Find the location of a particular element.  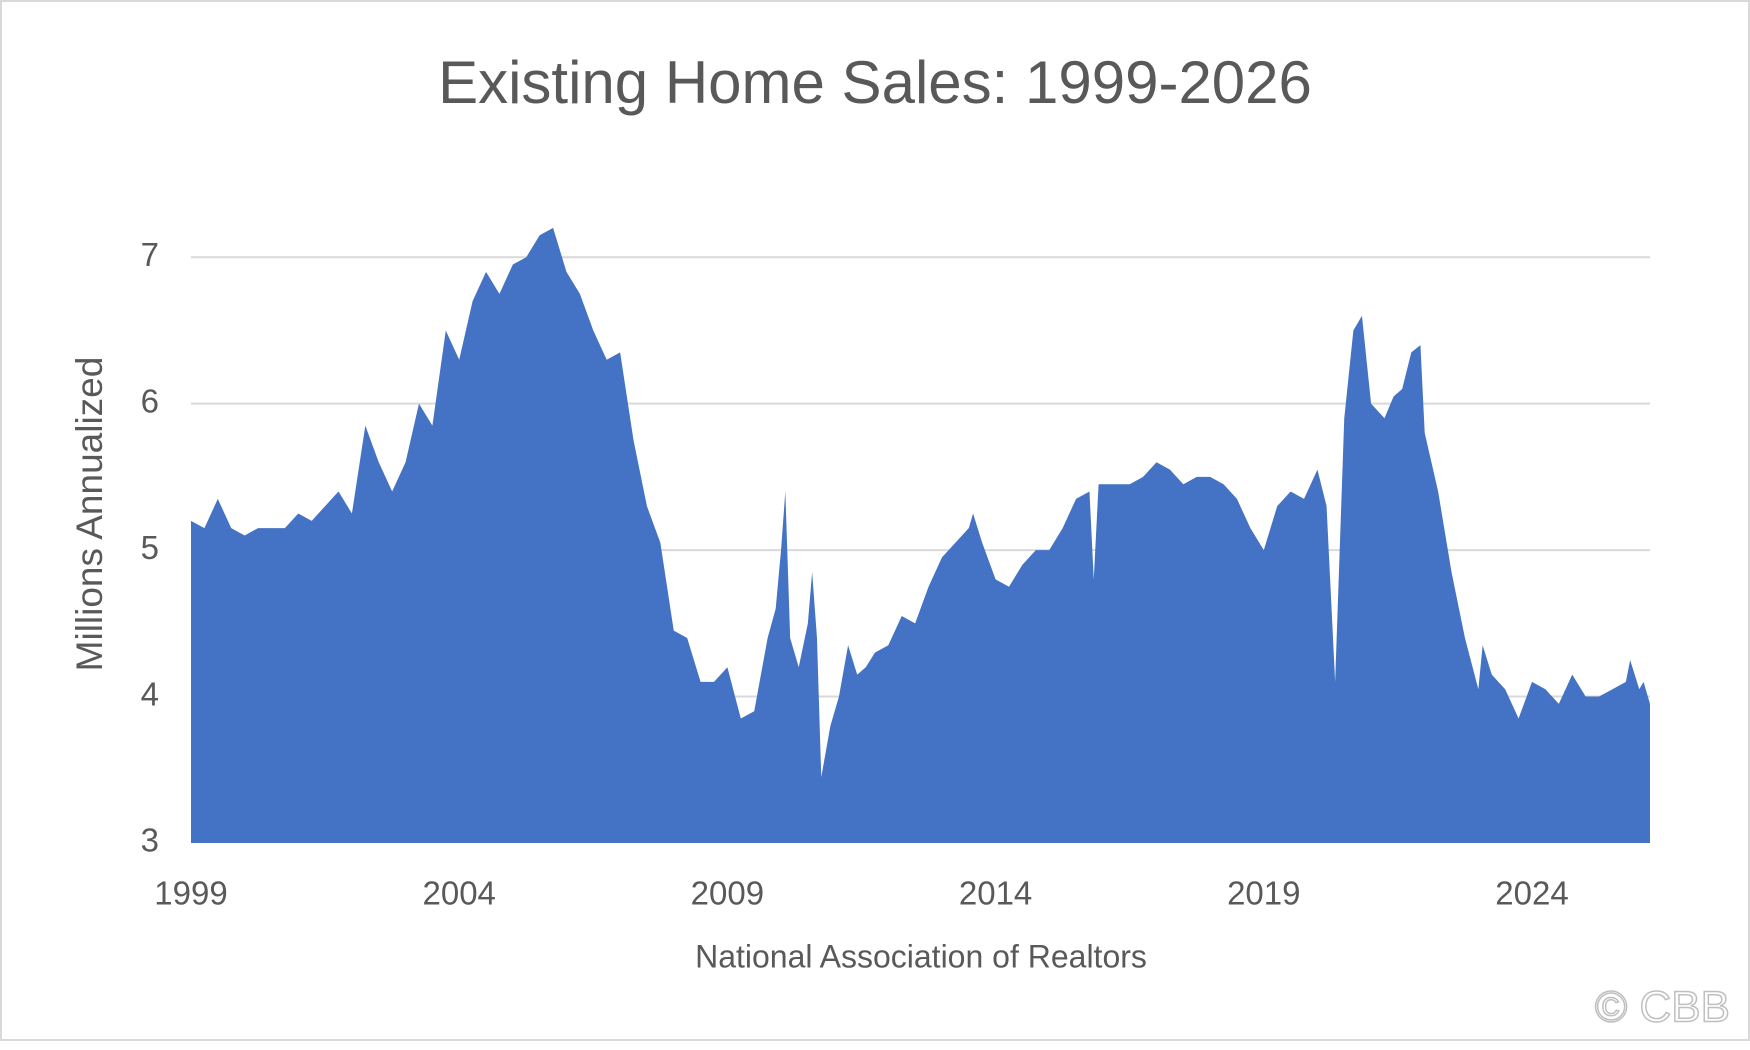

x-tick-label: 2024 is located at coordinates (1531, 893).